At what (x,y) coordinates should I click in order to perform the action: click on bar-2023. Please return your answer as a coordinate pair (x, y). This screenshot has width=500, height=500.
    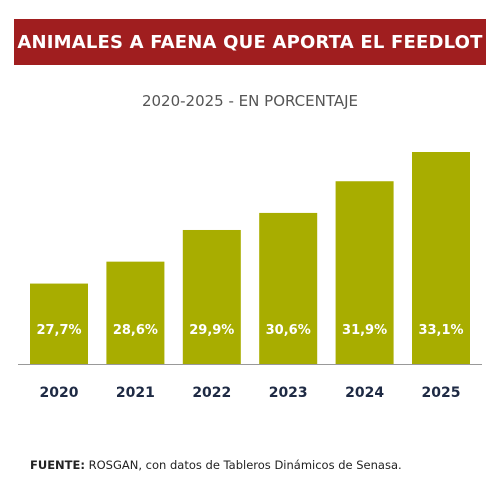
    Looking at the image, I should click on (288, 288).